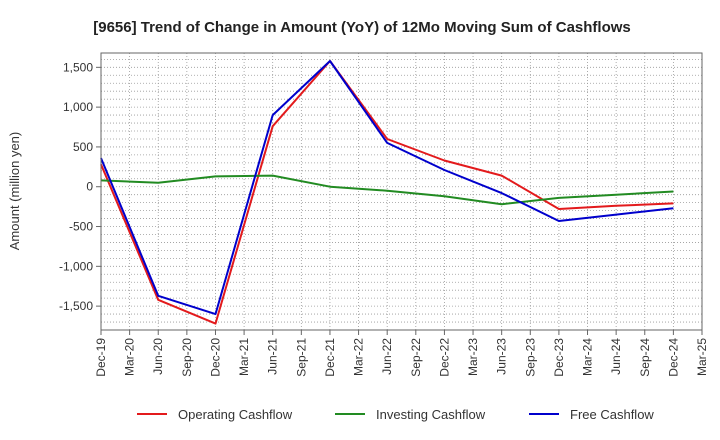 The height and width of the screenshot is (440, 720). Describe the element at coordinates (273, 356) in the screenshot. I see `x-tick-label: Jun-21` at that location.